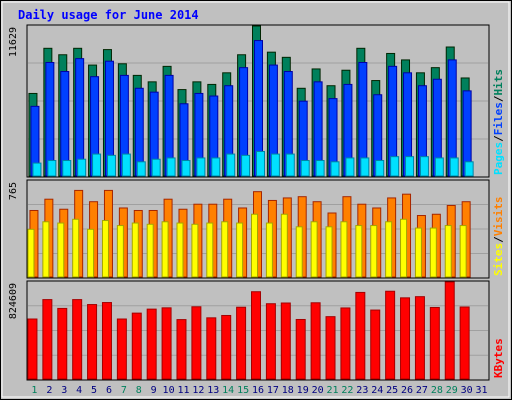  Describe the element at coordinates (13, 301) in the screenshot. I see `axis-max-label: 824609` at that location.